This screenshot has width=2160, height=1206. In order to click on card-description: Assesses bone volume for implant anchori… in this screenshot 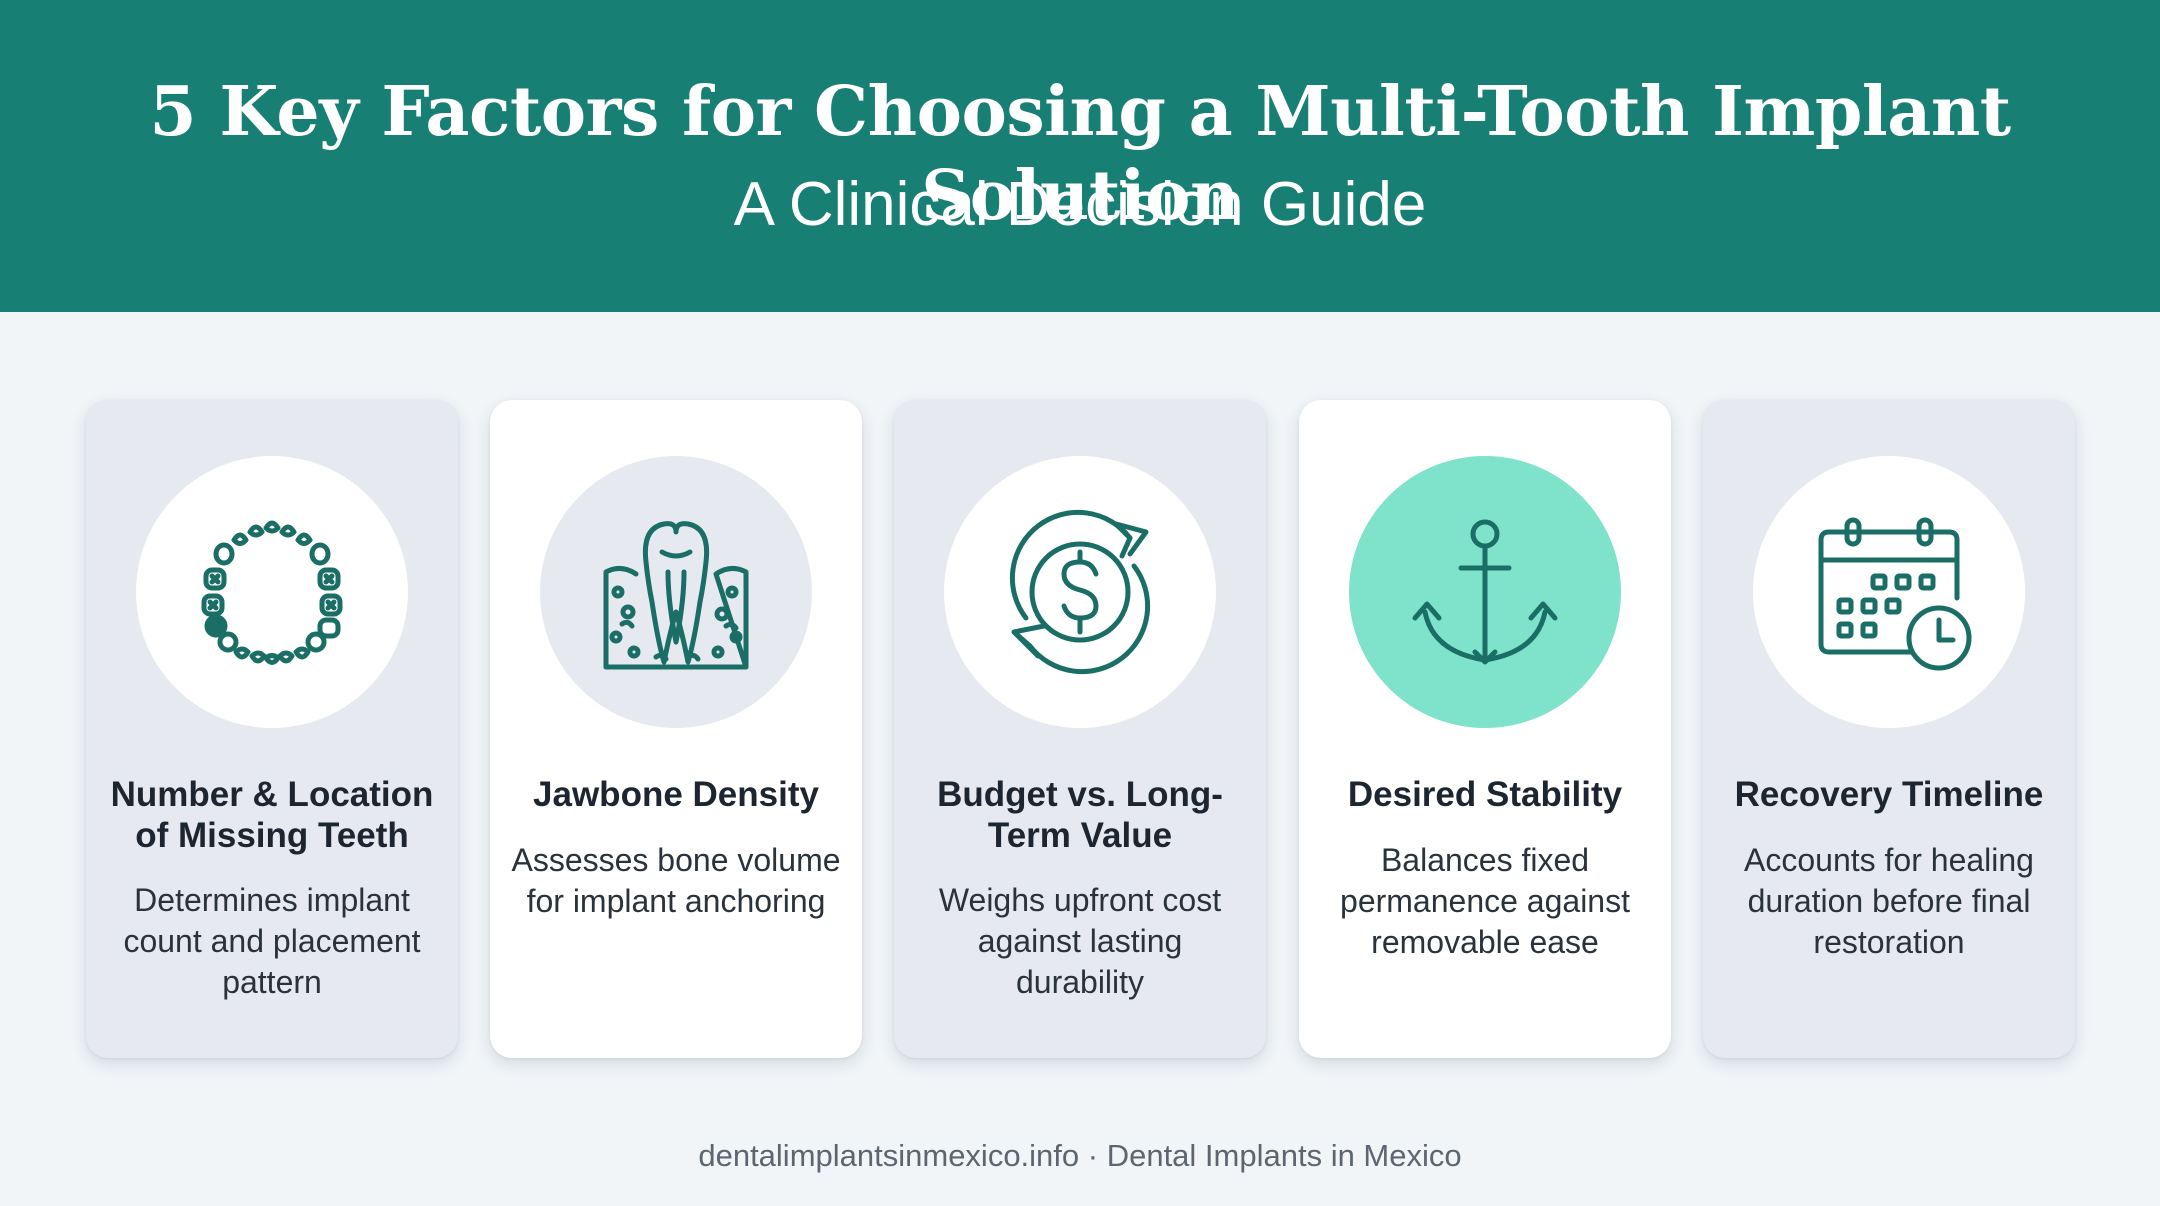, I will do `click(676, 880)`.